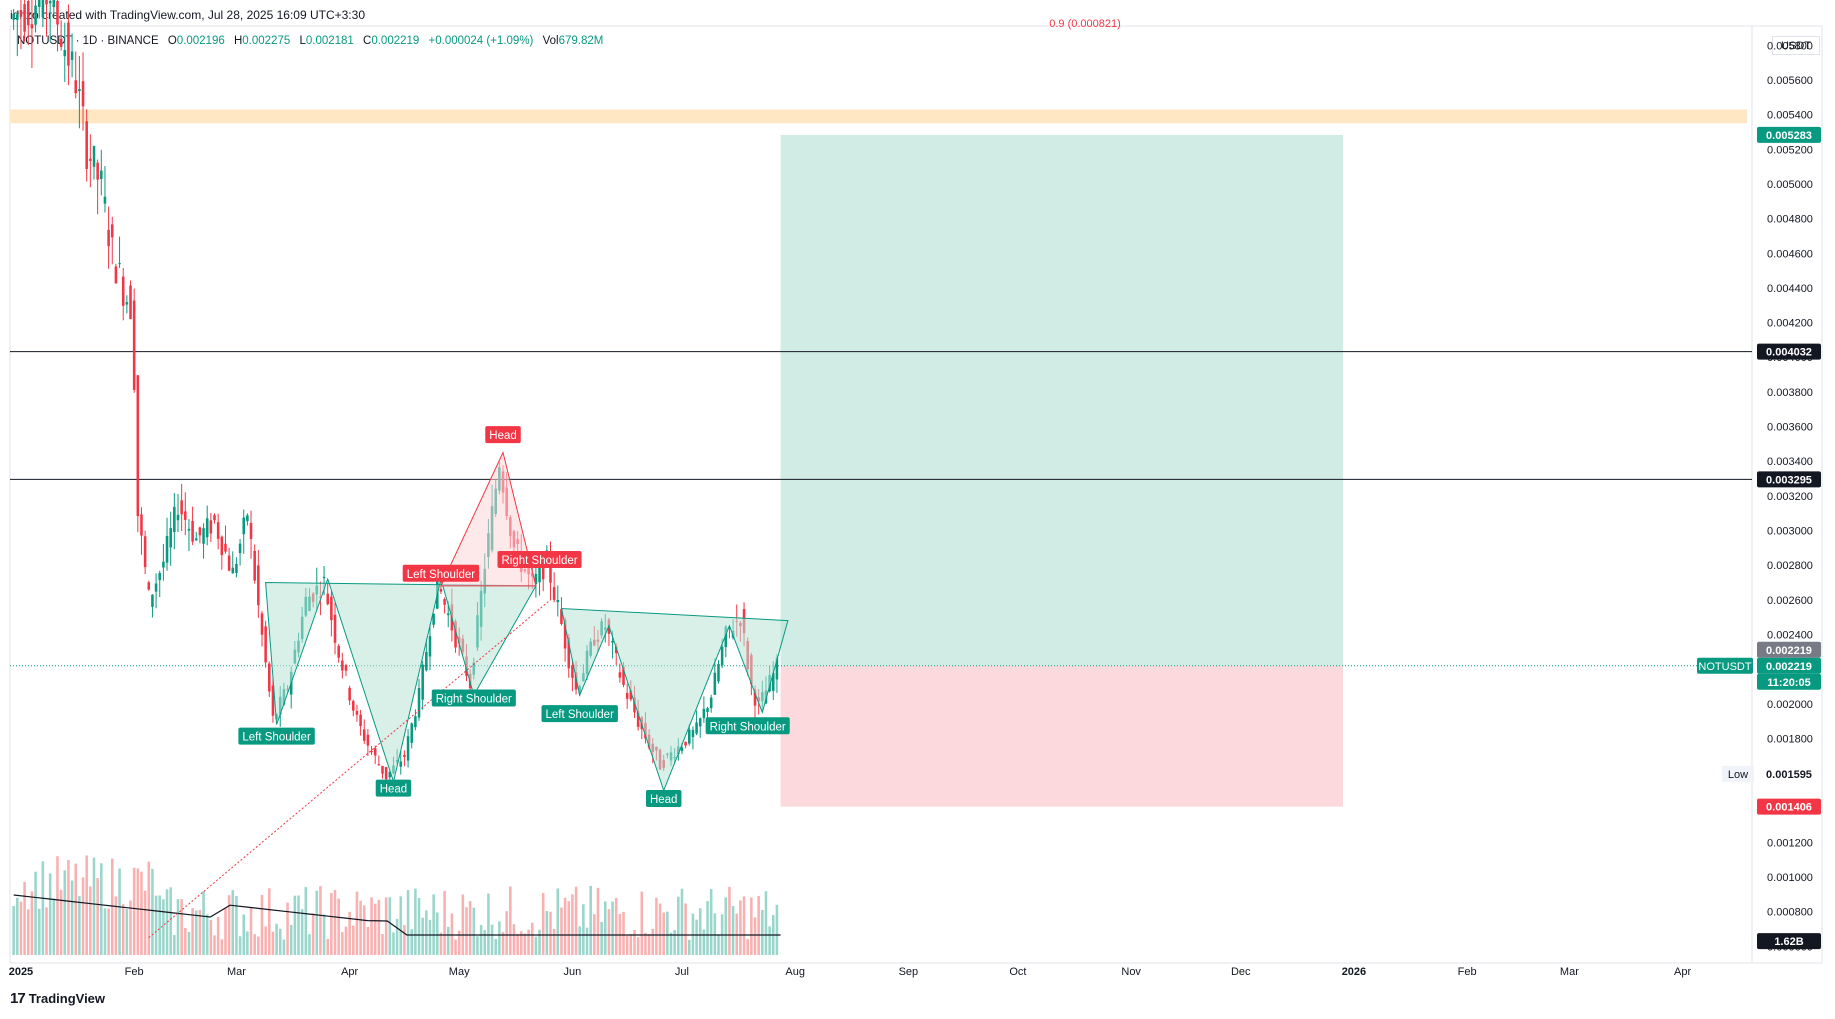 The image size is (1835, 1019). Describe the element at coordinates (550, 41) in the screenshot. I see `volume-label: Vol` at that location.